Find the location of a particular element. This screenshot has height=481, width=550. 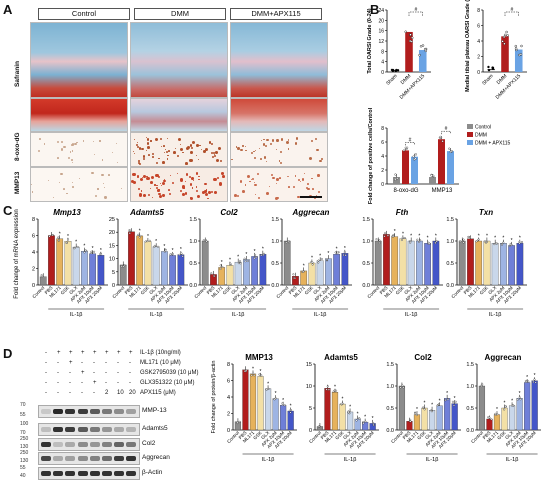

y-tick-label: 6 is located at coordinates (228, 382).